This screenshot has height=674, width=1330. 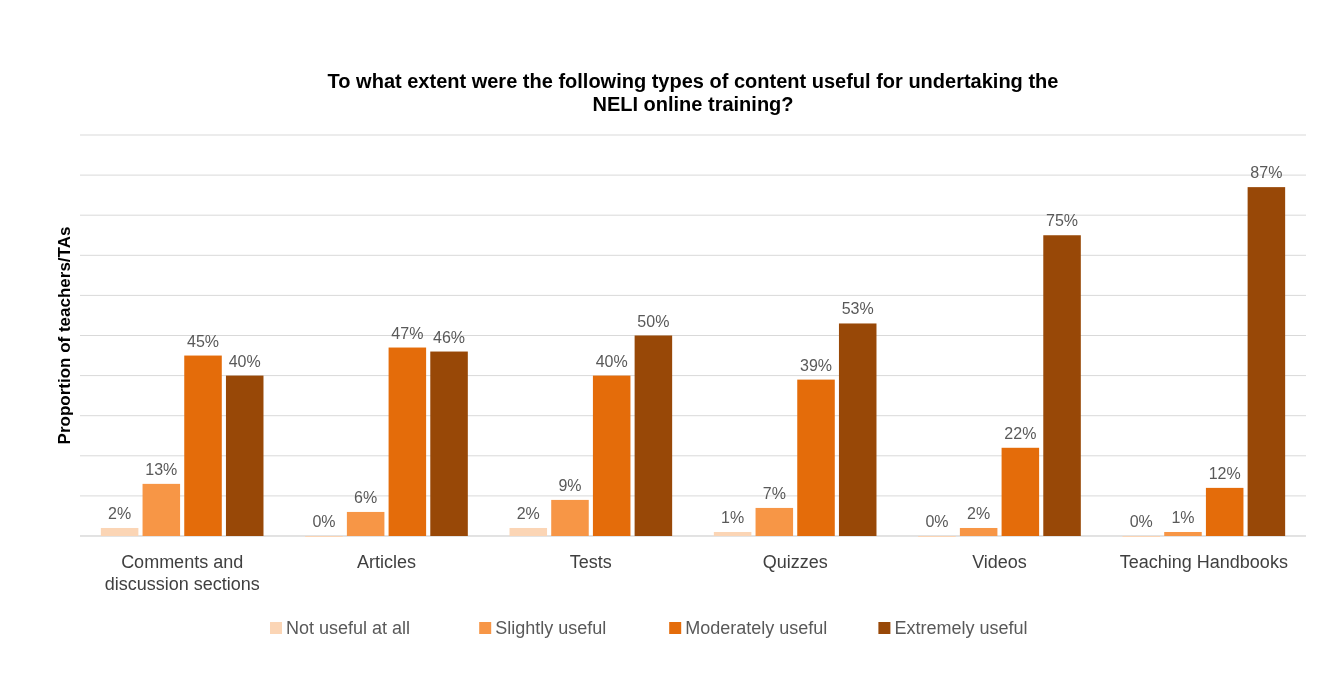 I want to click on data-label: 45%, so click(x=203, y=341).